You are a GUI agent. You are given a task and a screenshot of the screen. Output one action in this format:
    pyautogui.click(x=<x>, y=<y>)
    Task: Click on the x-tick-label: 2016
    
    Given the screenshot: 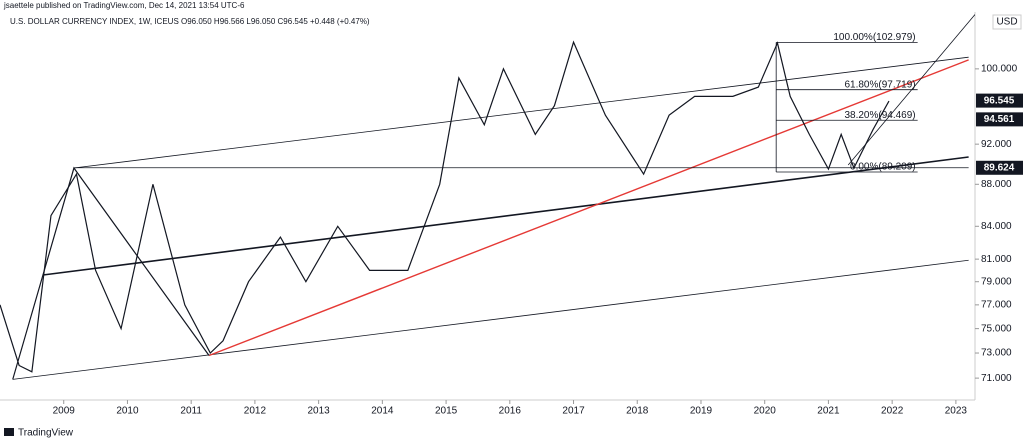 What is the action you would take?
    pyautogui.click(x=510, y=411)
    